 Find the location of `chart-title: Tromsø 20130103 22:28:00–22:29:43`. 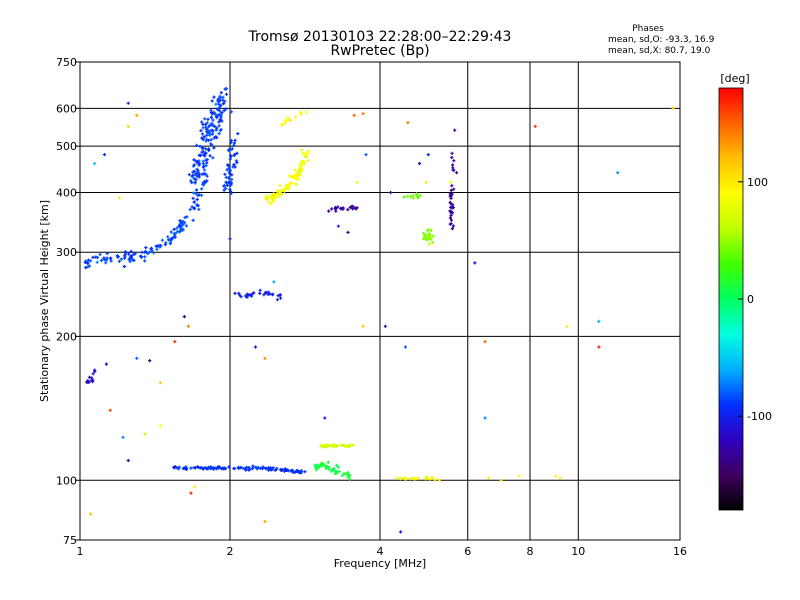

chart-title: Tromsø 20130103 22:28:00–22:29:43 is located at coordinates (380, 37).